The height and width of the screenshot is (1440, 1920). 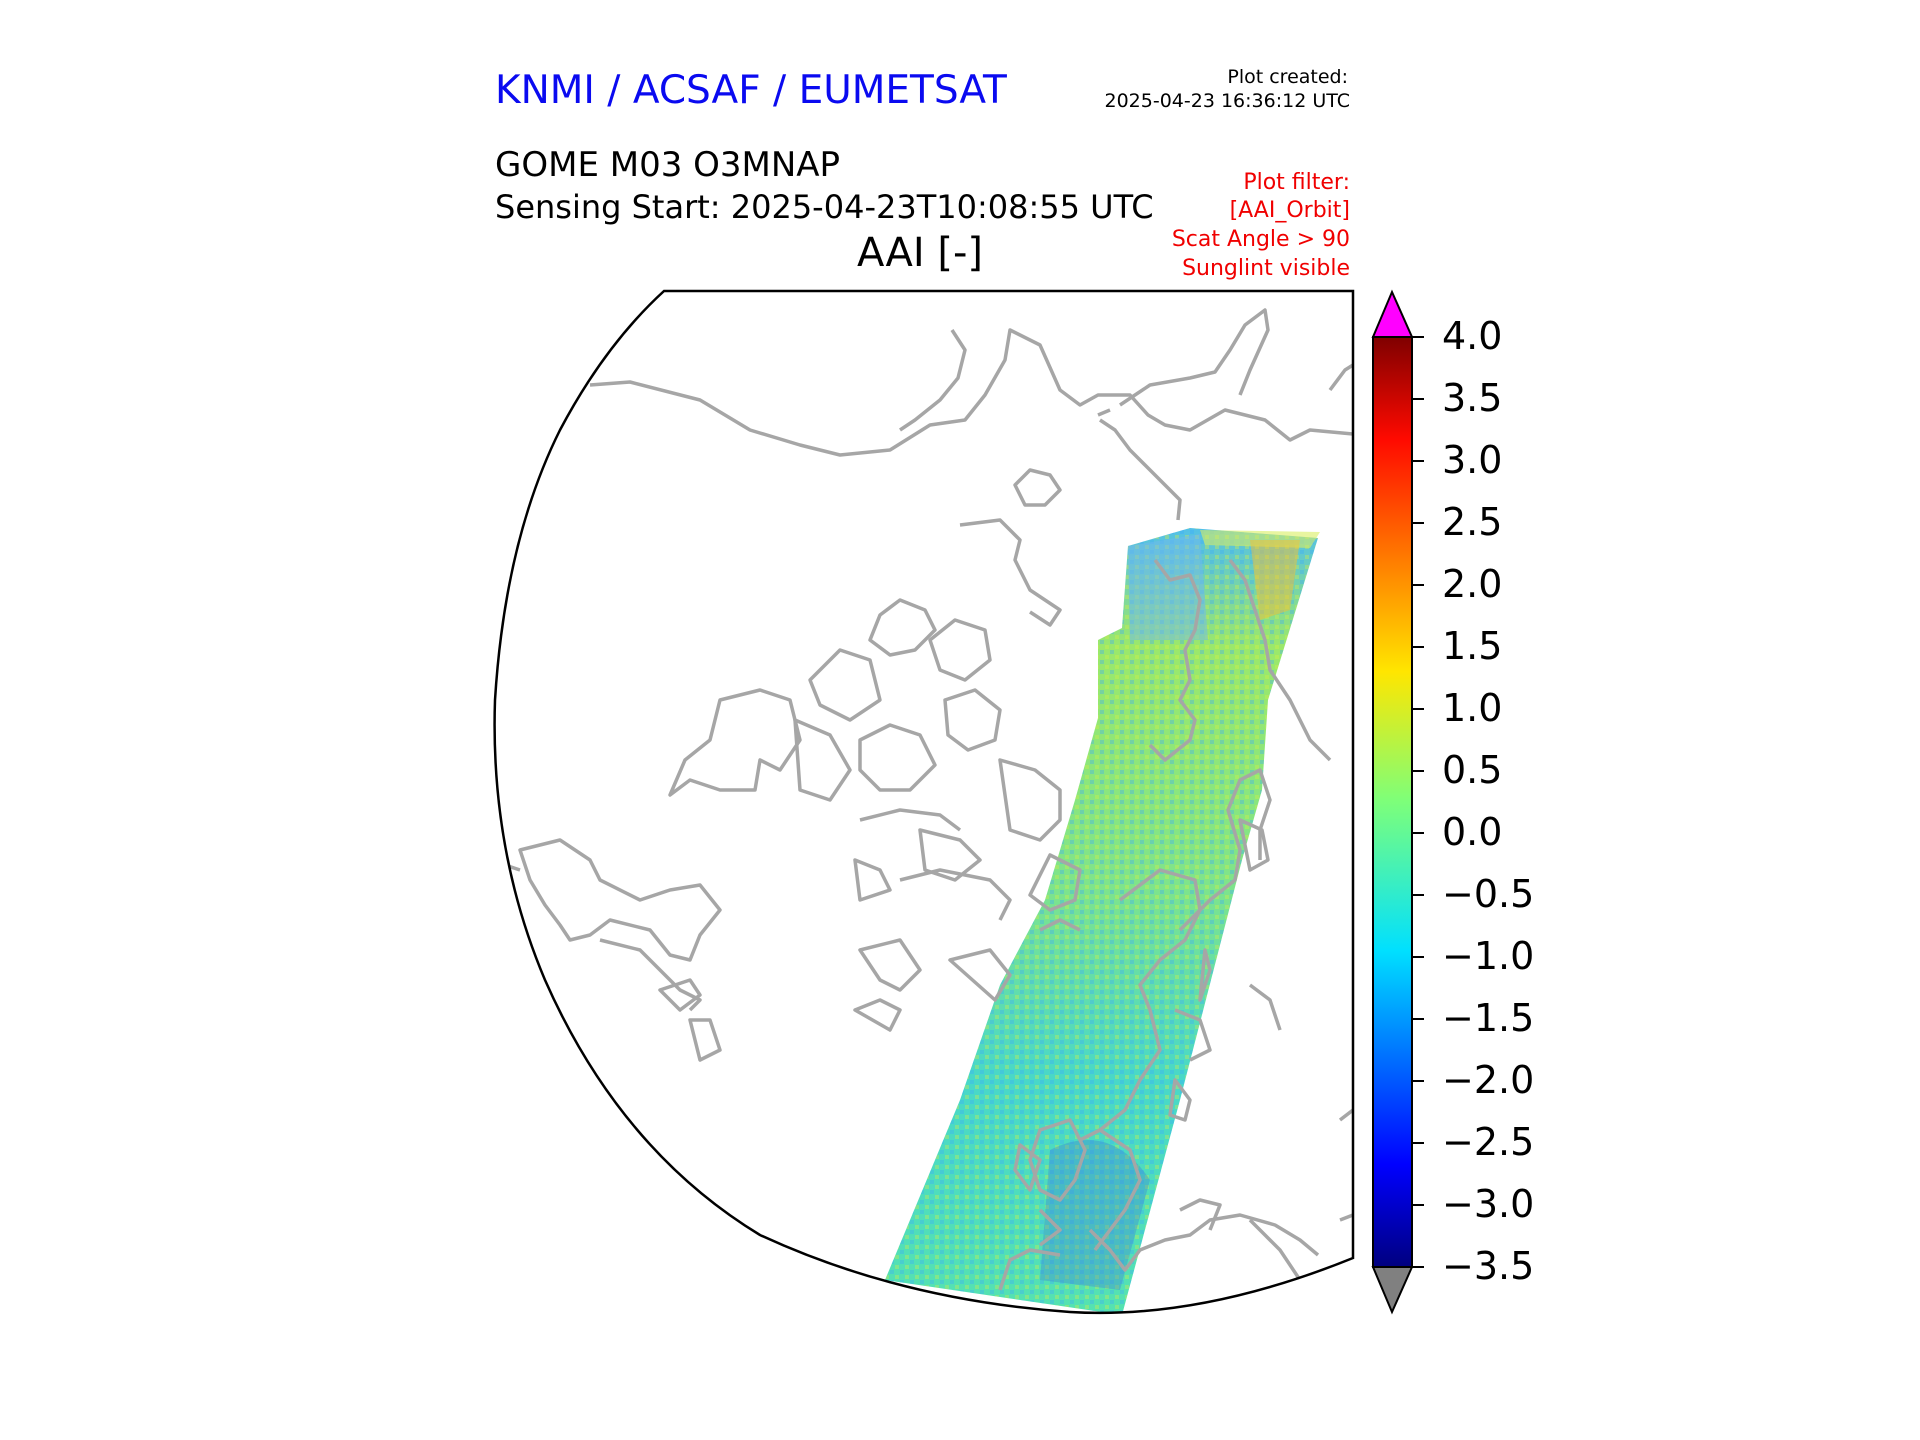 I want to click on variable-title: AAI [-], so click(x=920, y=253).